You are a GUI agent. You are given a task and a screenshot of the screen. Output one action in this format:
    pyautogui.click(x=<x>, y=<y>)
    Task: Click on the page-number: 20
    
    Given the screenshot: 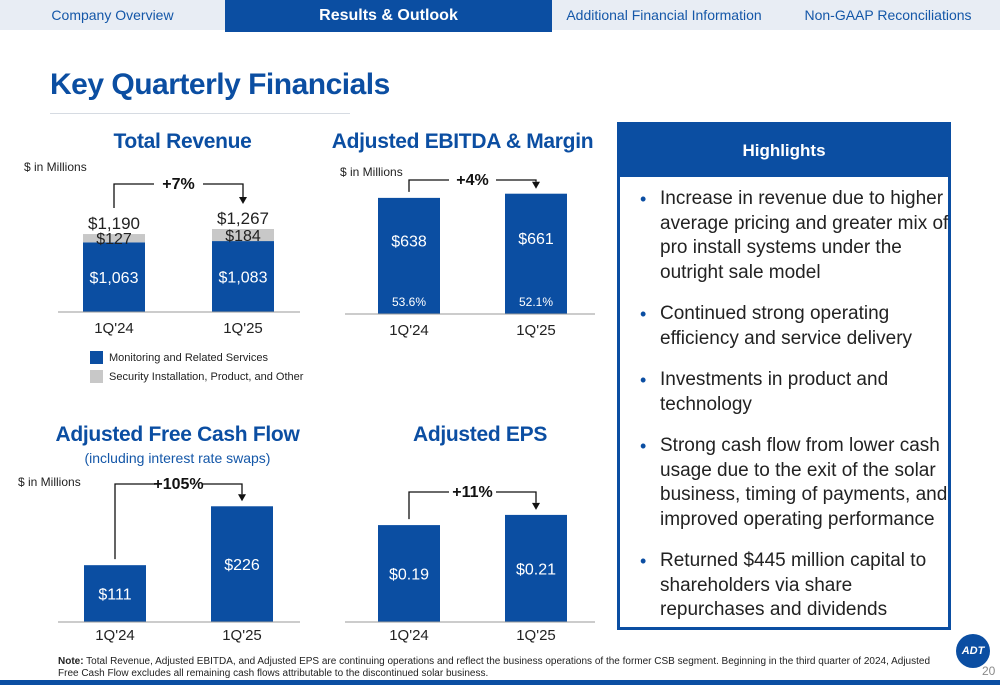 What is the action you would take?
    pyautogui.click(x=989, y=671)
    